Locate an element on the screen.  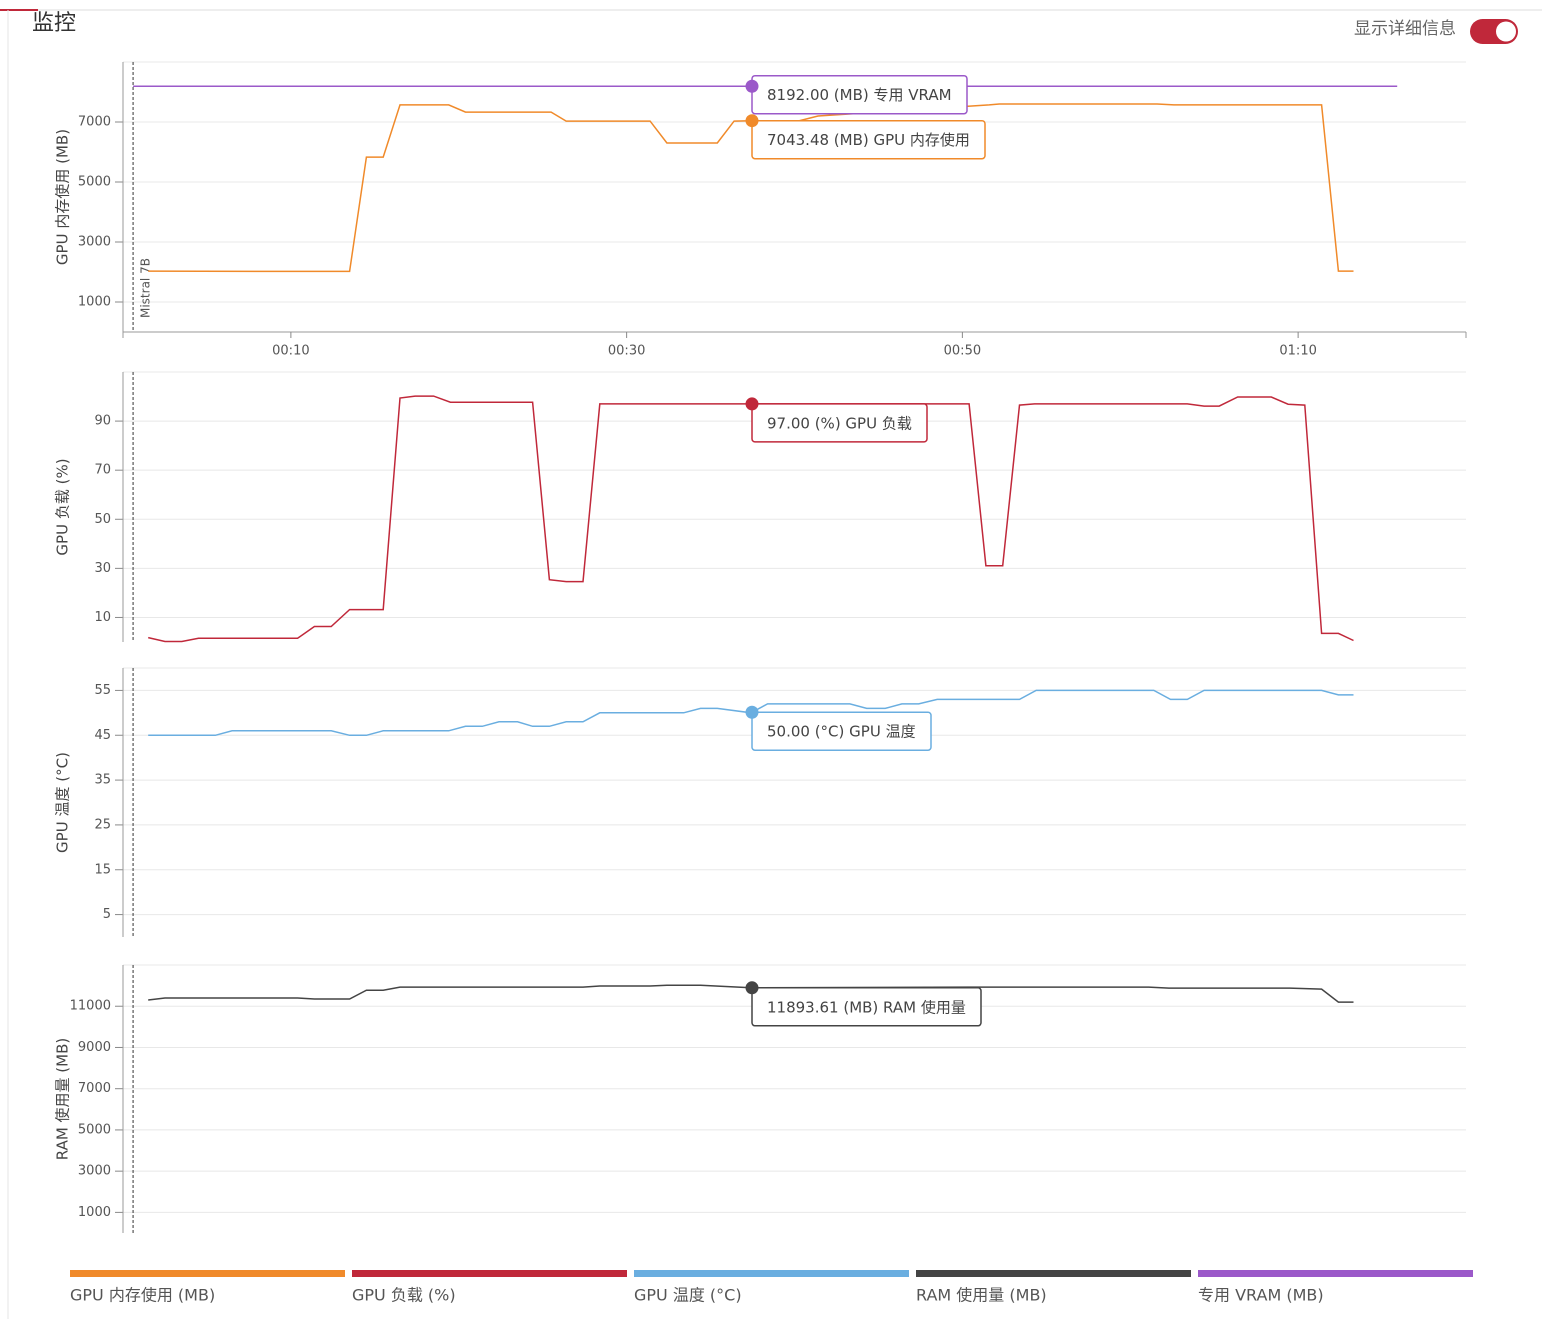
toggle is located at coordinates (1494, 31).